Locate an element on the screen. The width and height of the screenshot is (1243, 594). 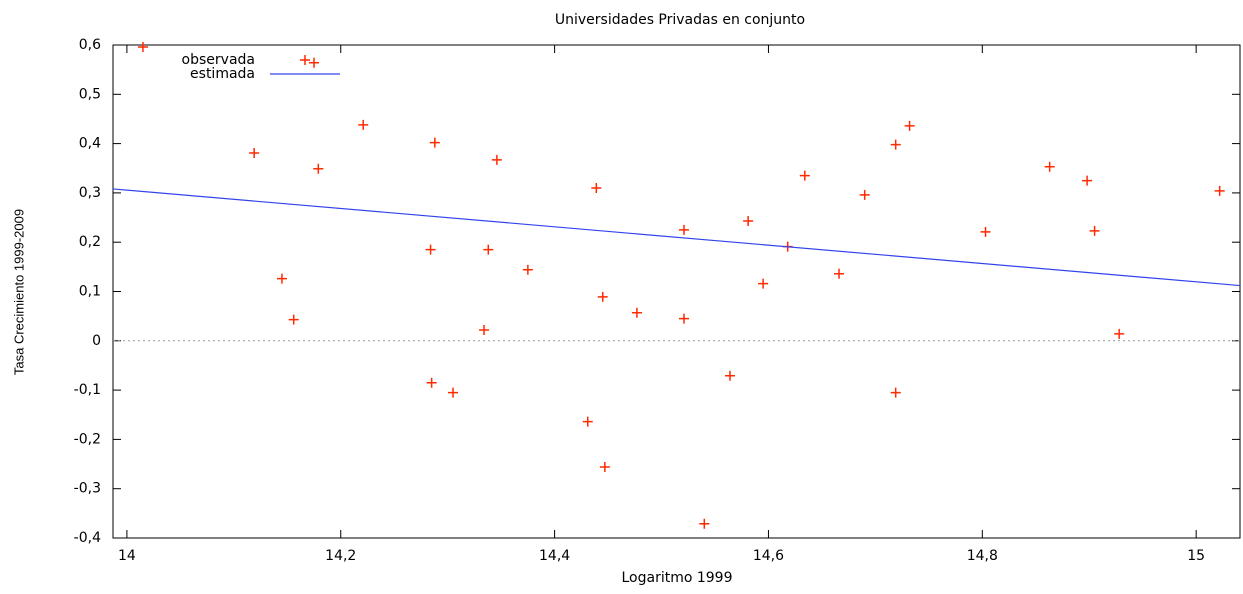
chart-title: Universidades Privadas en conjunto is located at coordinates (680, 20).